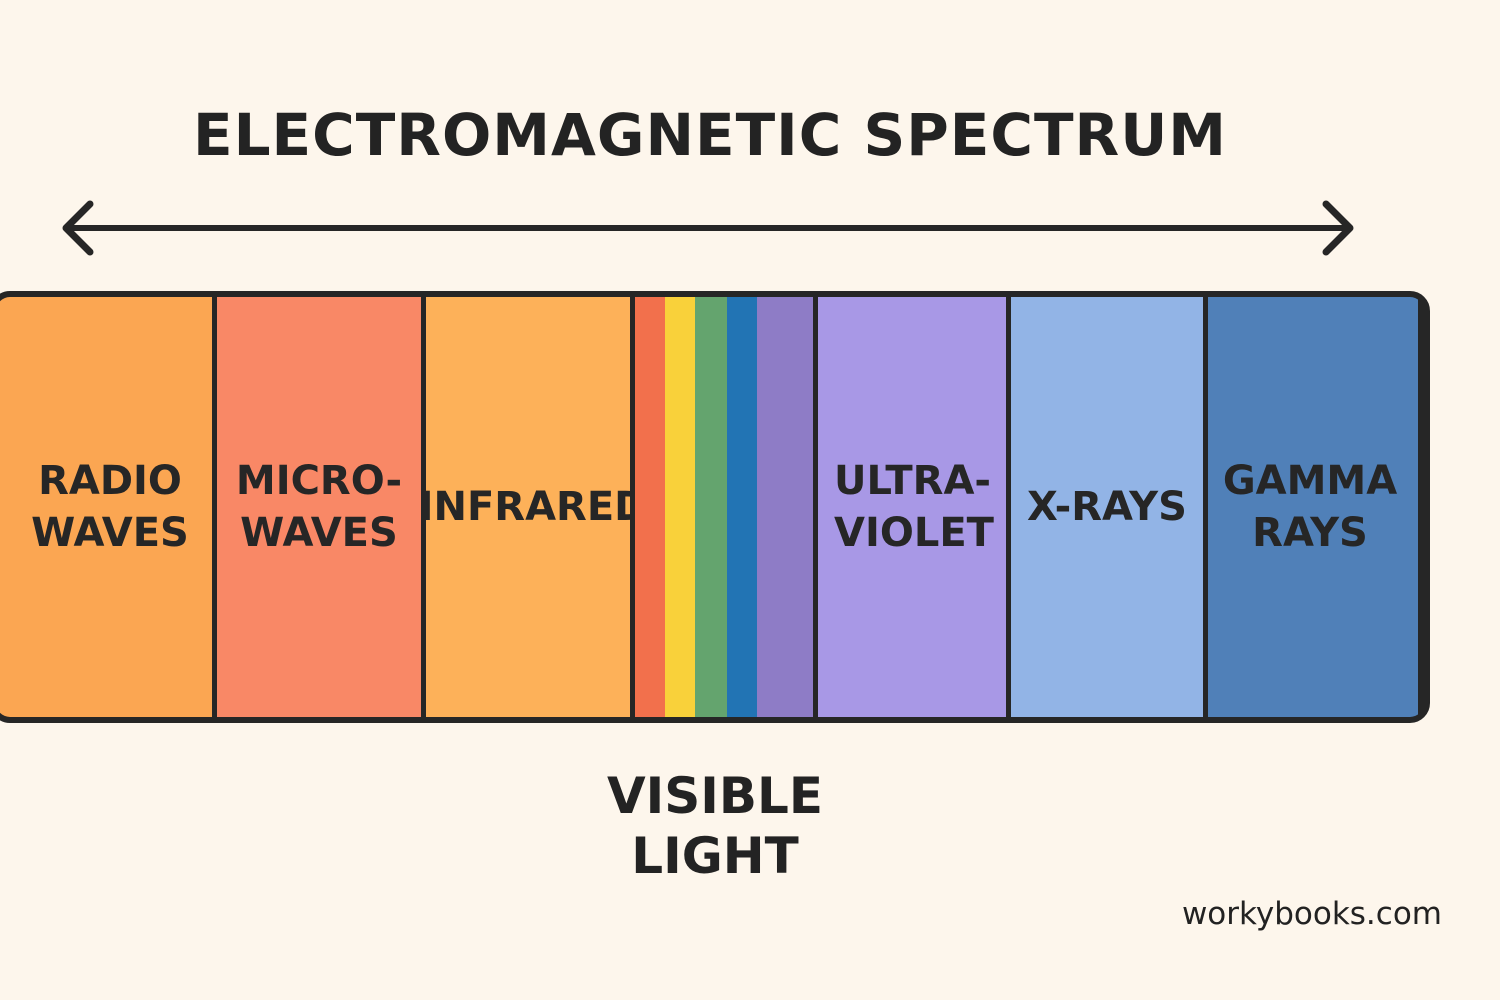 The height and width of the screenshot is (1000, 1500). Describe the element at coordinates (785, 507) in the screenshot. I see `visible-stripe-violet` at that location.